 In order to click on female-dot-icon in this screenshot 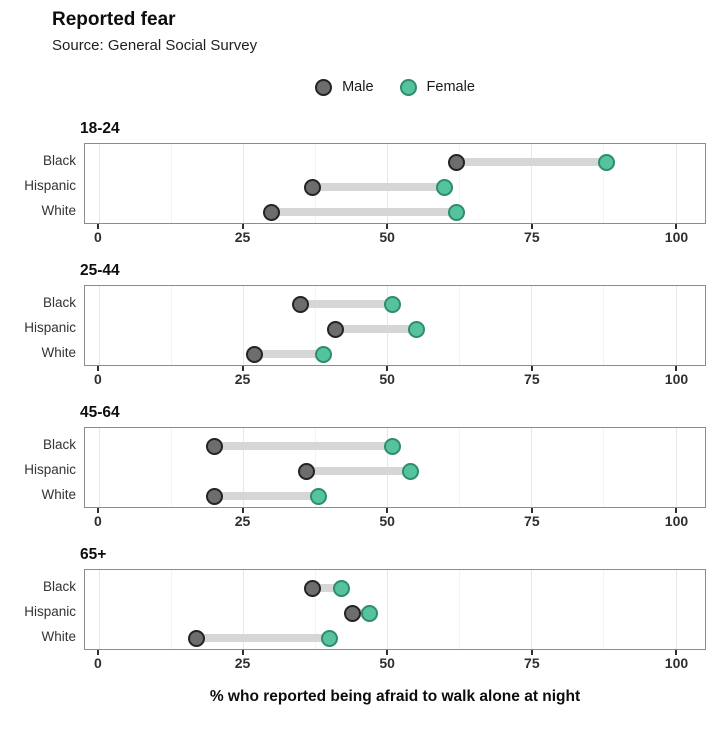, I will do `click(408, 87)`.